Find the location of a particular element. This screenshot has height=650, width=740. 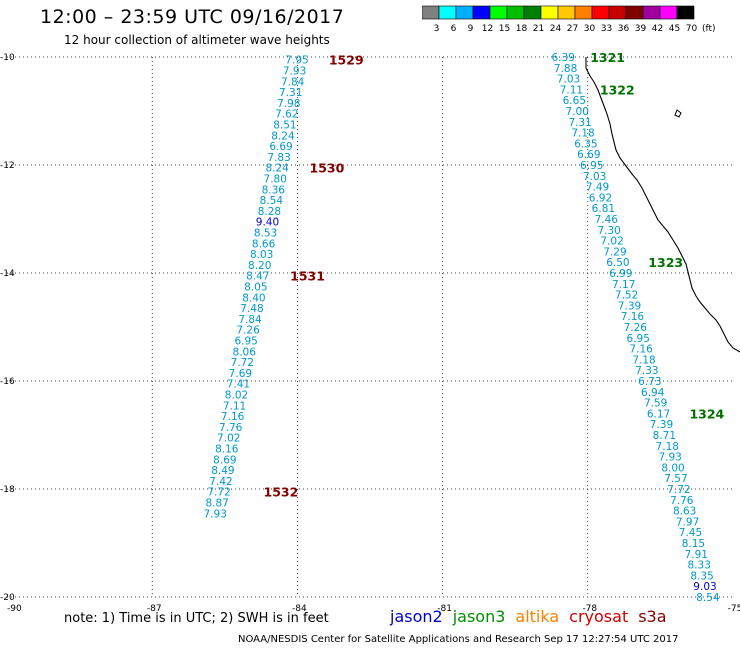

wave-height-value: 7.72 is located at coordinates (218, 493).